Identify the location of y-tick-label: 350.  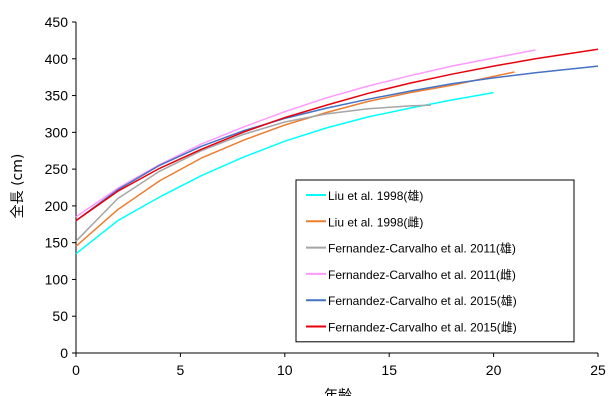
(57, 96).